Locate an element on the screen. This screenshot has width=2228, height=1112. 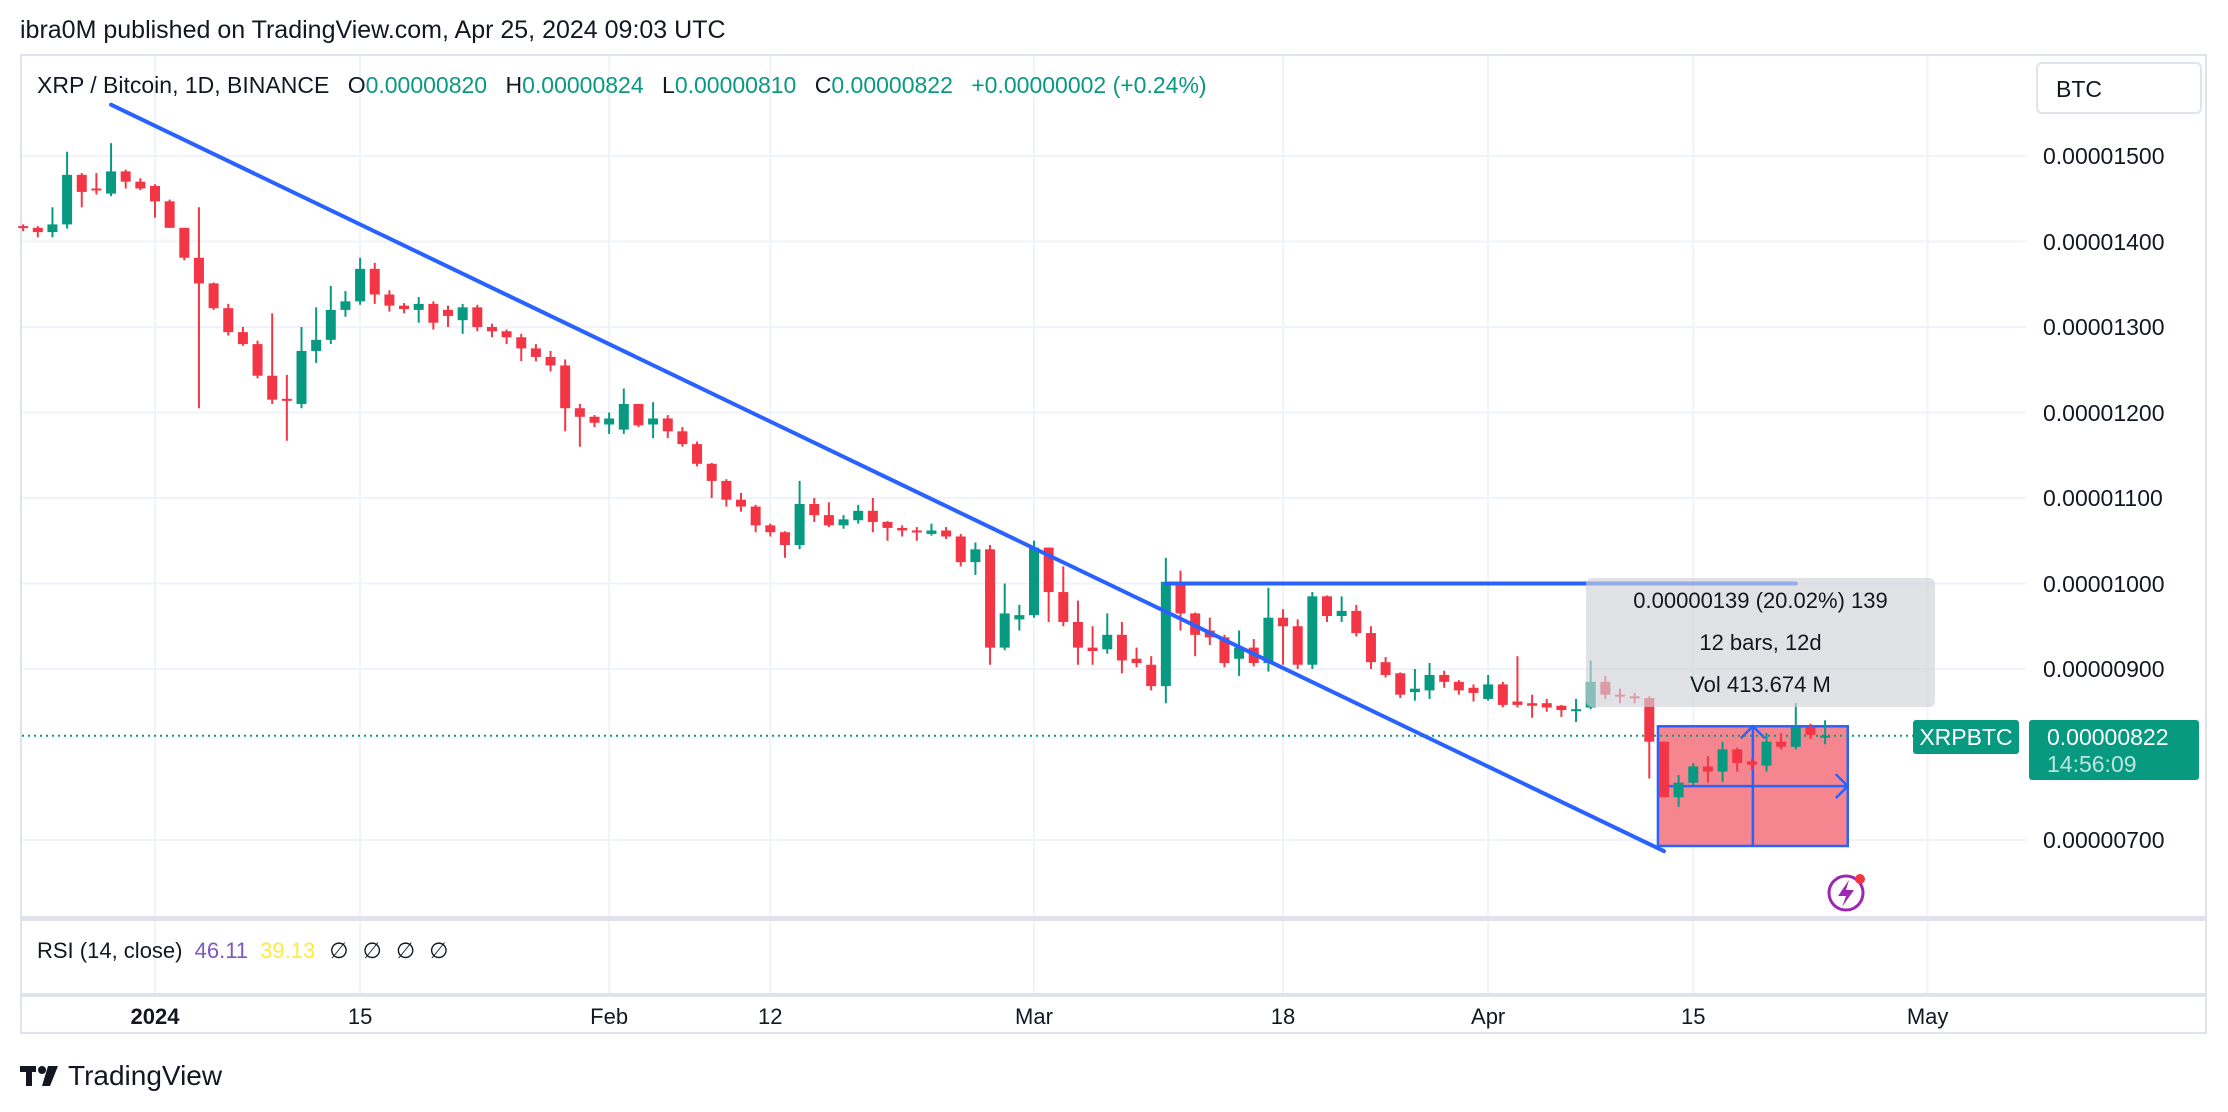
time-axis-label: May is located at coordinates (1927, 1016).